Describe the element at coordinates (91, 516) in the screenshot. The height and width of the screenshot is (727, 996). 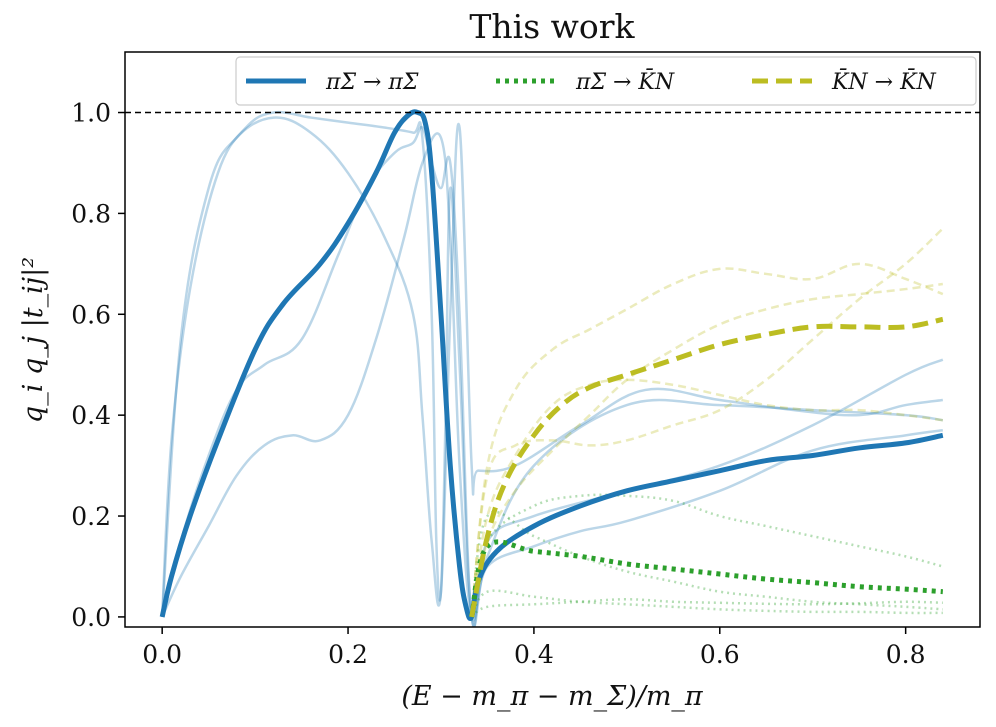
I see `y-tick-label: 0.2` at that location.